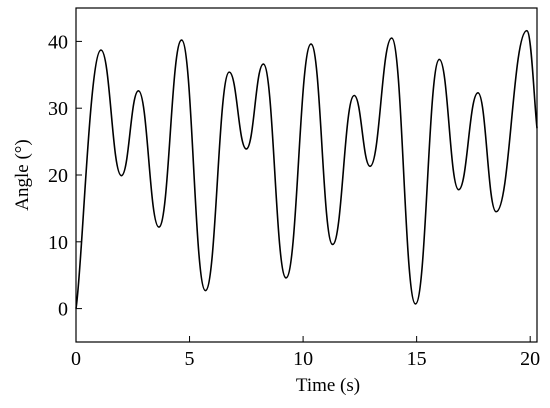 The height and width of the screenshot is (408, 550). I want to click on x-axis-label: Time (s), so click(328, 385).